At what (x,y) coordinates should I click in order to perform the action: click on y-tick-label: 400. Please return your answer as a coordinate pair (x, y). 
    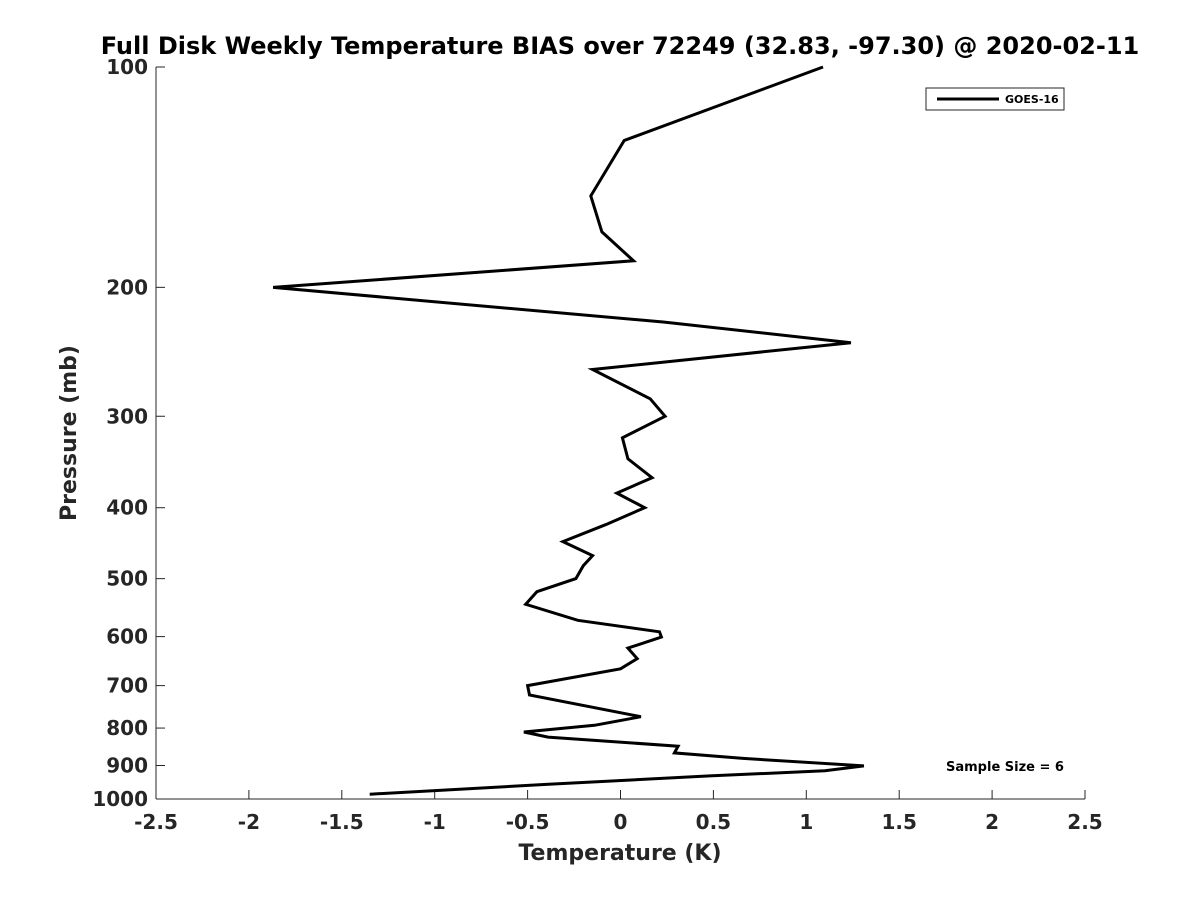
    Looking at the image, I should click on (127, 508).